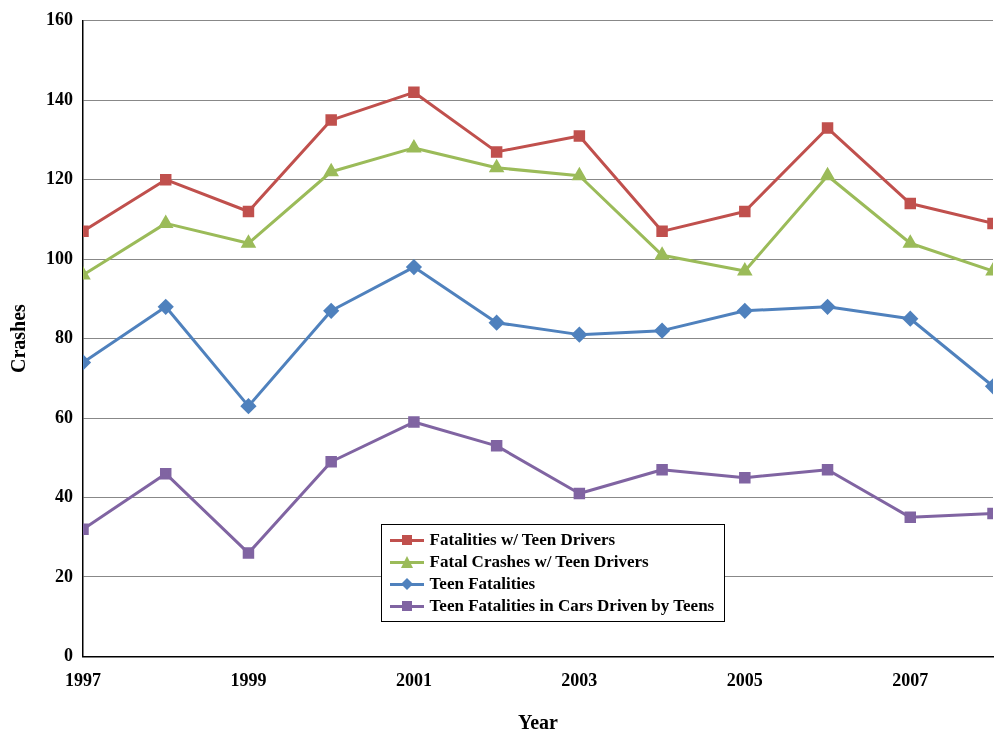  Describe the element at coordinates (482, 584) in the screenshot. I see `legend-label: Teen Fatalities` at that location.